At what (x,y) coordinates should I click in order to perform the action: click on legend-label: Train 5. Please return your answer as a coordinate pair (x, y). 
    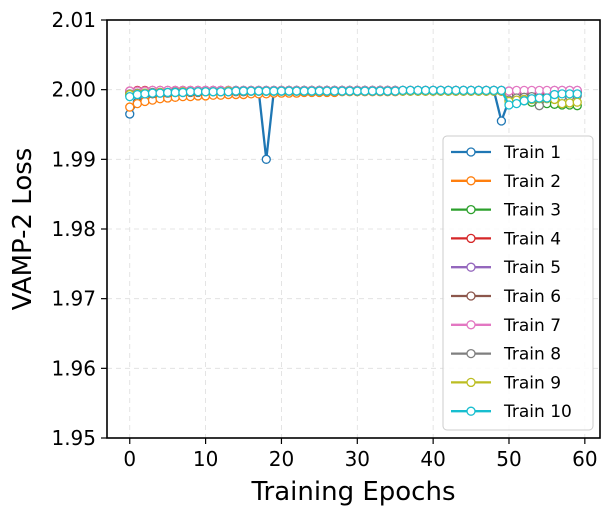
    Looking at the image, I should click on (532, 268).